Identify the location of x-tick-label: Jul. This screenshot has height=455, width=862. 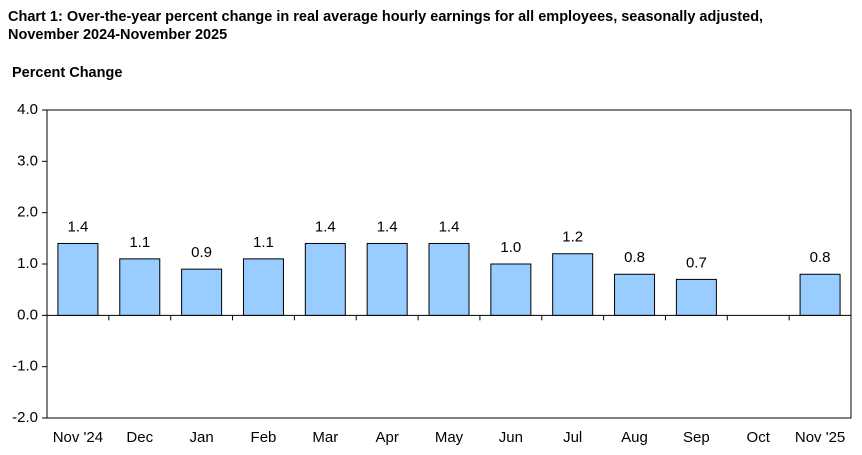
(572, 437).